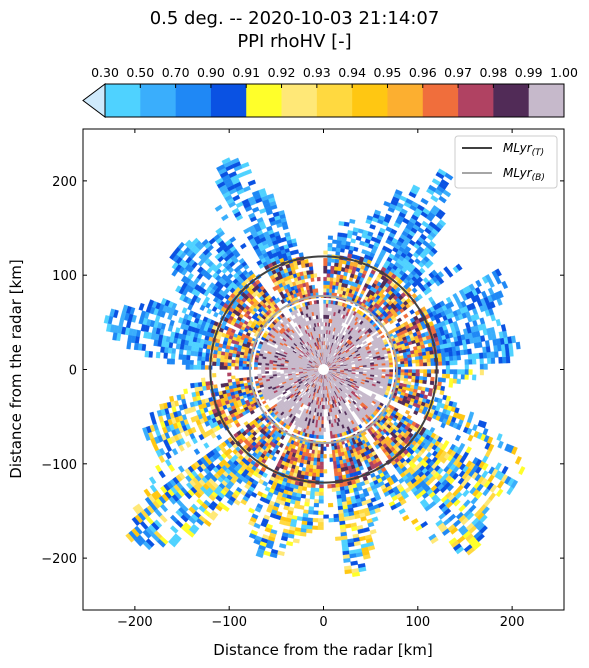 This screenshot has height=668, width=589. Describe the element at coordinates (211, 72) in the screenshot. I see `colorbar-tick-label: 0.90` at that location.